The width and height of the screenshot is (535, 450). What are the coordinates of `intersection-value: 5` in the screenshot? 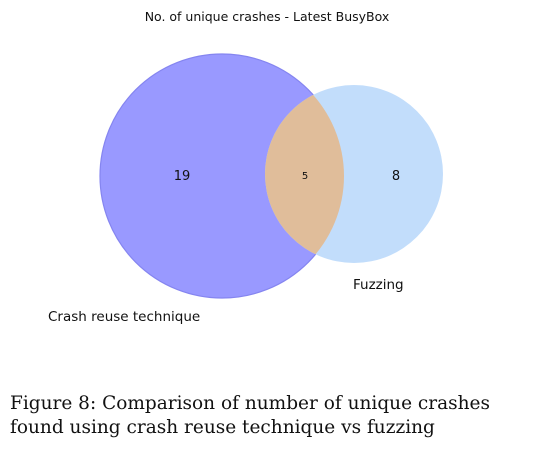 It's located at (305, 176).